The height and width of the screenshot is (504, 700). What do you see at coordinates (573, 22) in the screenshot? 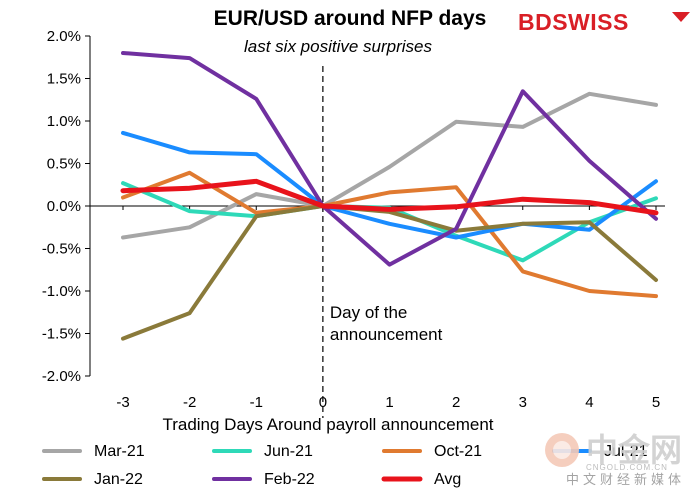
I see `brand-logo-text: BDSWISS` at bounding box center [573, 22].